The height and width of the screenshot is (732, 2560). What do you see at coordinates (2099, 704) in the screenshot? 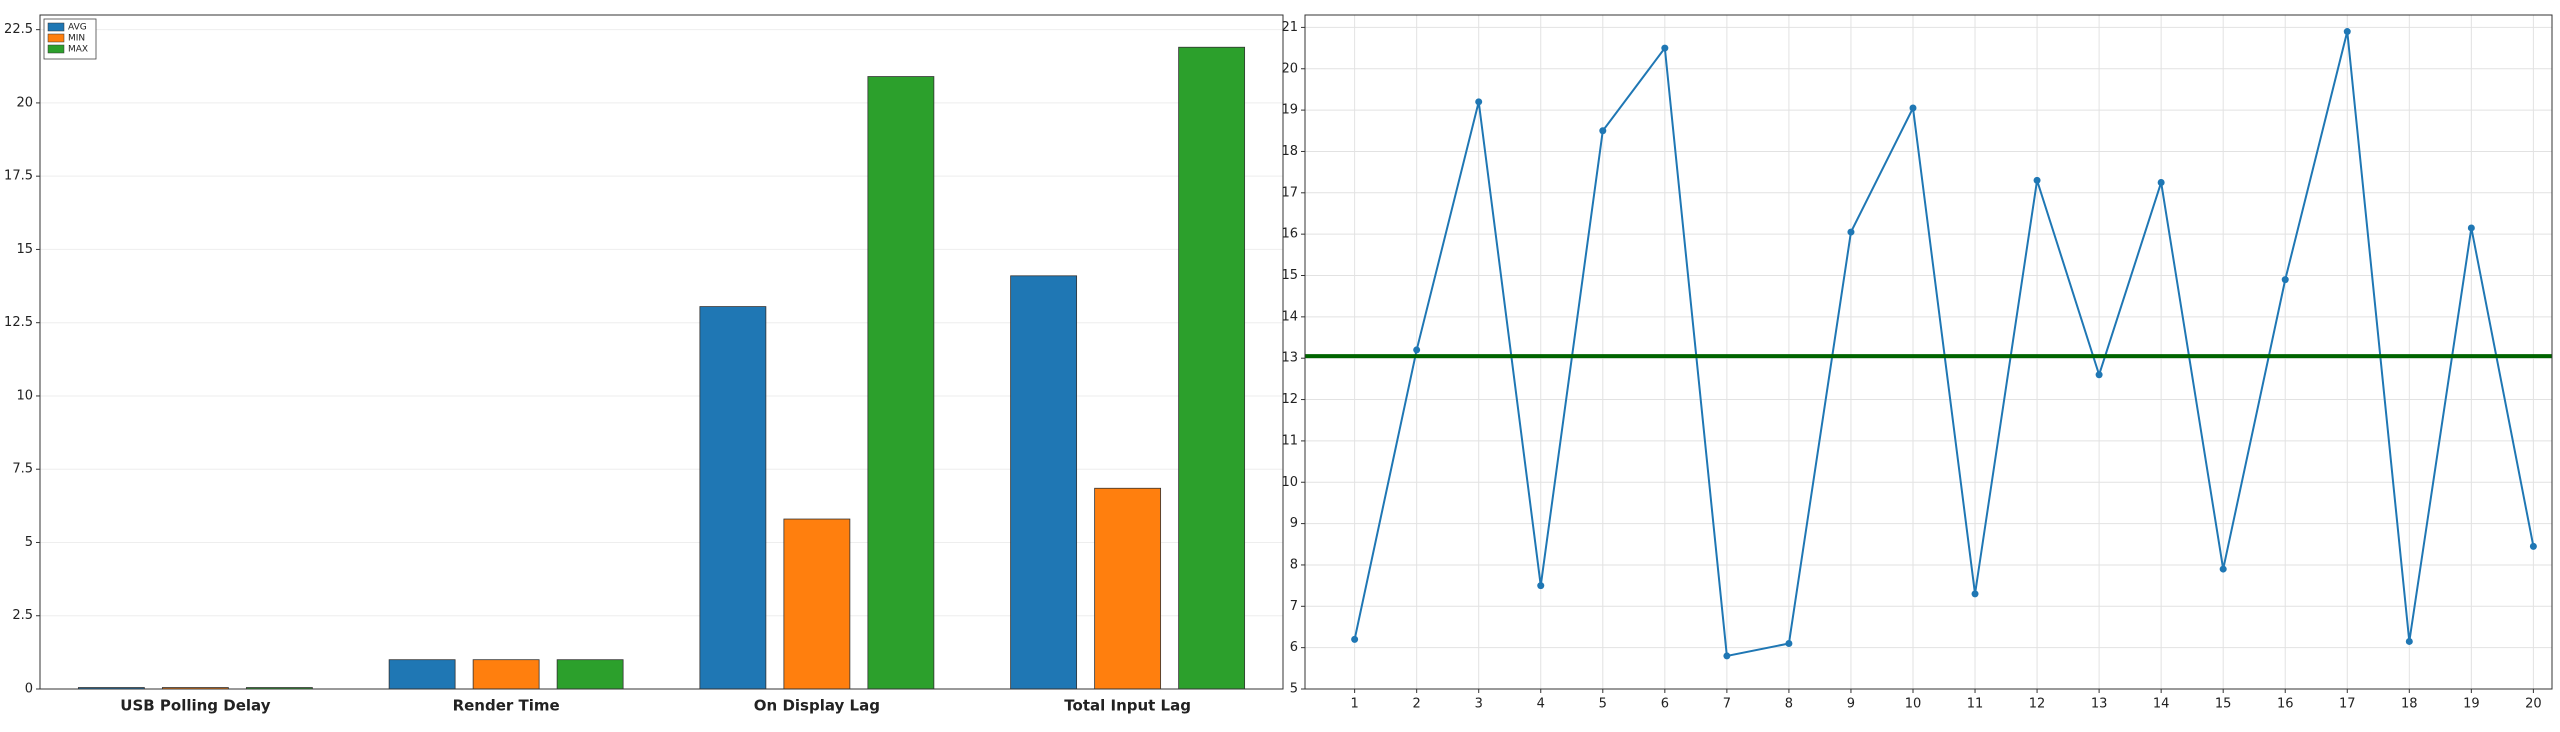
I see `x-tick-label: 13` at bounding box center [2099, 704].